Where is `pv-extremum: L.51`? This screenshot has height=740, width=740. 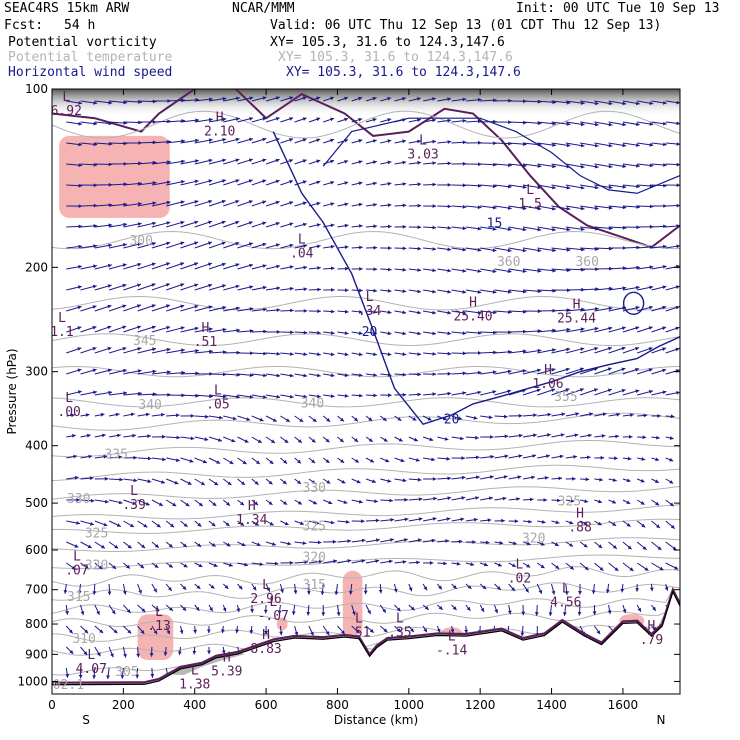
pv-extremum: L.51 is located at coordinates (358, 625).